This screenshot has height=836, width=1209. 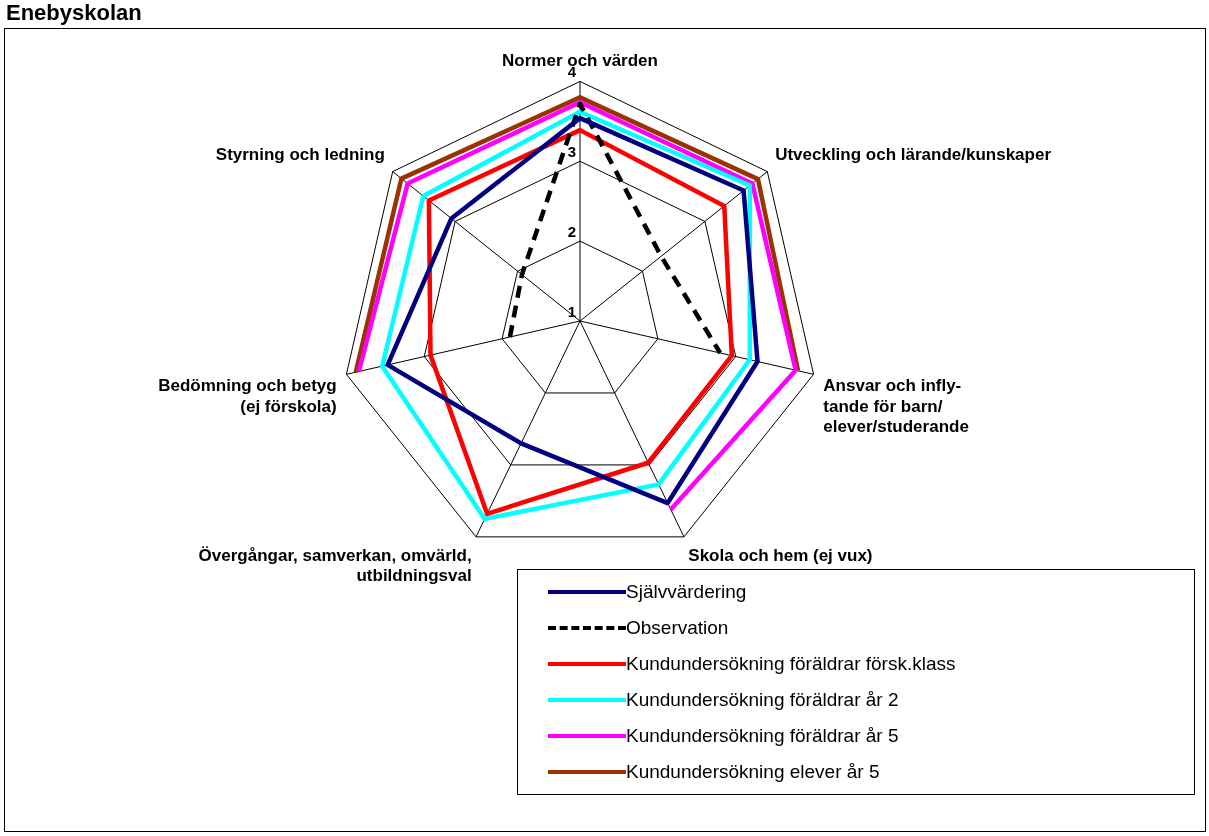 I want to click on spoke-label: Utveckling och lärande/kunskaper, so click(x=913, y=154).